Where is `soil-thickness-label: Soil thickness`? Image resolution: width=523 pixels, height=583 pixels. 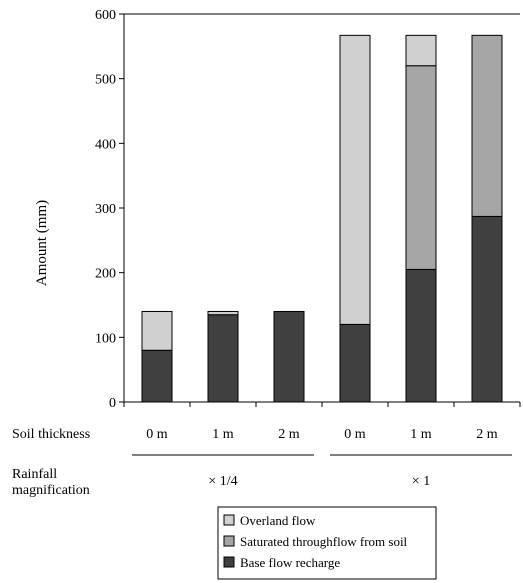
soil-thickness-label: Soil thickness is located at coordinates (51, 434).